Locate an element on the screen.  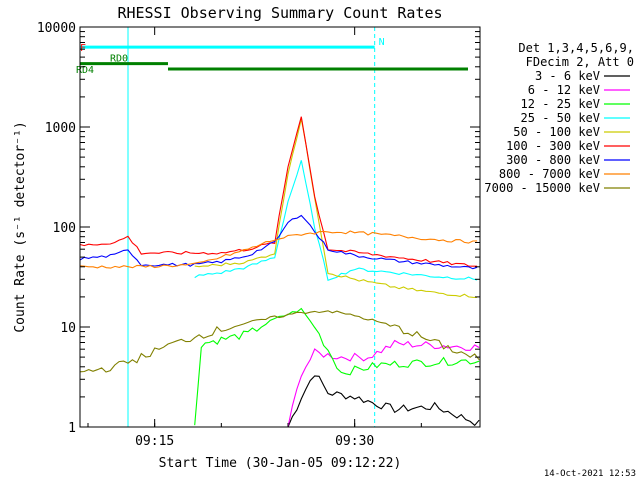
legend-label: 6 - 12 keV is located at coordinates (564, 90).